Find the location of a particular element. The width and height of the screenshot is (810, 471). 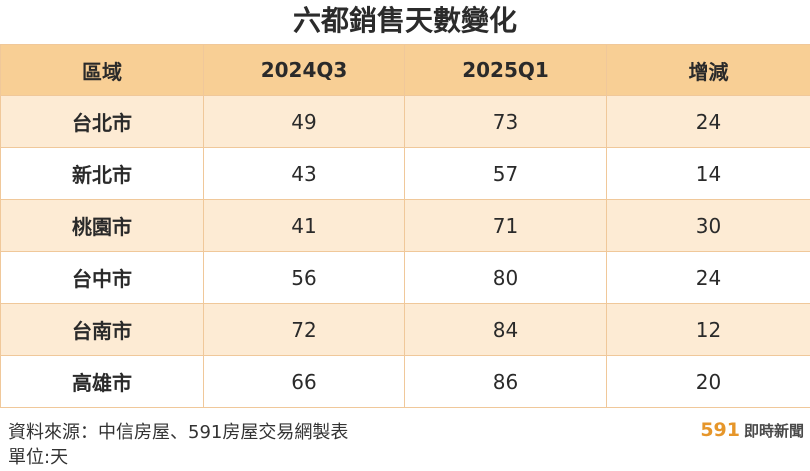

value-cell-change: 12 is located at coordinates (708, 329).